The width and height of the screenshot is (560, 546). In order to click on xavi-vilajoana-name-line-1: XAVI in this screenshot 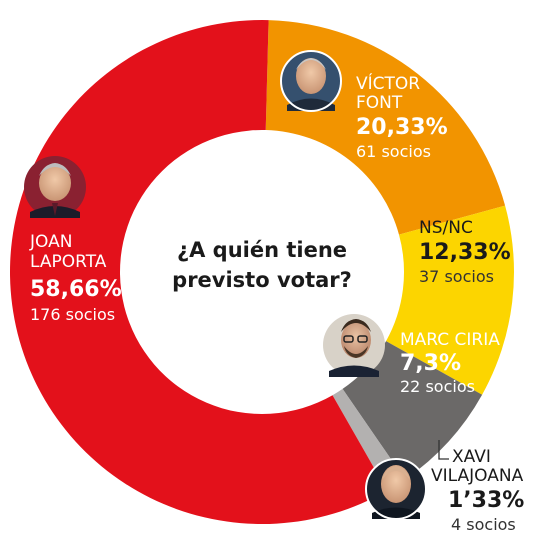, I will do `click(471, 457)`.